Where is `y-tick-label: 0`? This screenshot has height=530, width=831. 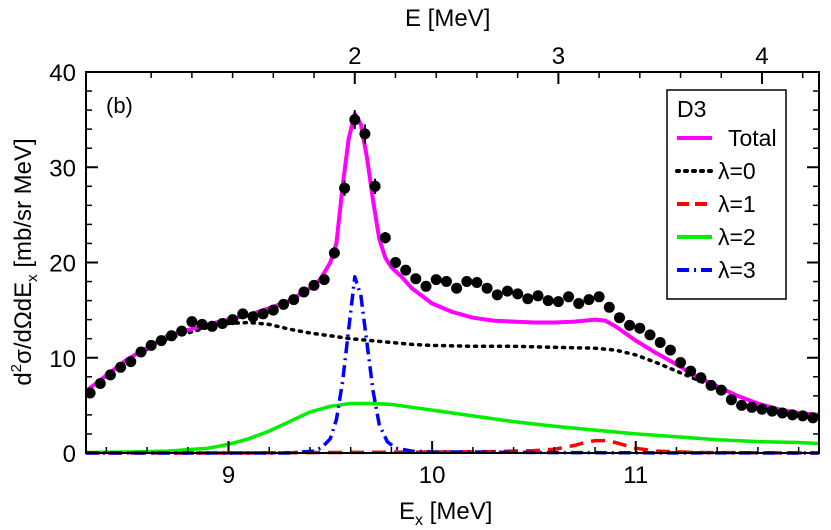
y-tick-label: 0 is located at coordinates (69, 454).